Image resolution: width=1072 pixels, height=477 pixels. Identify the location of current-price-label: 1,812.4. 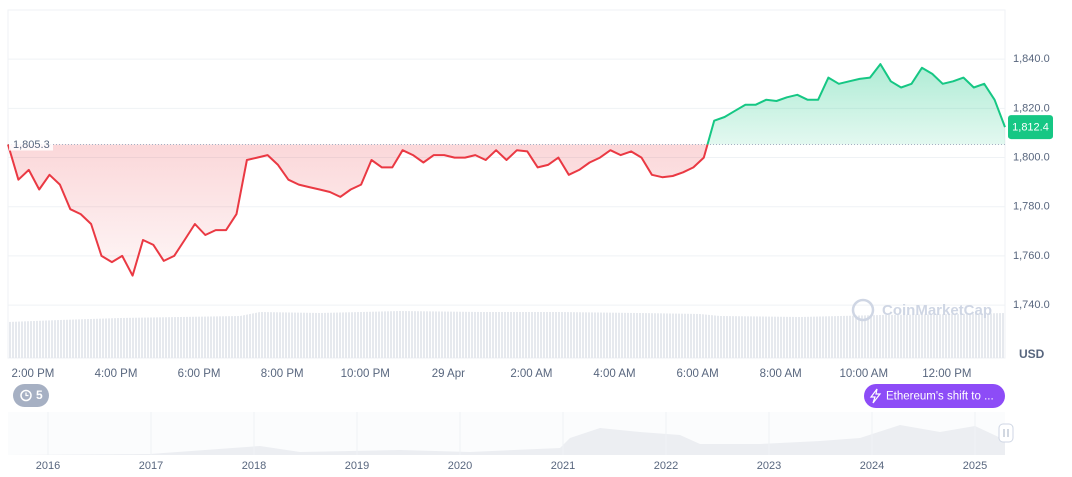
(1030, 127).